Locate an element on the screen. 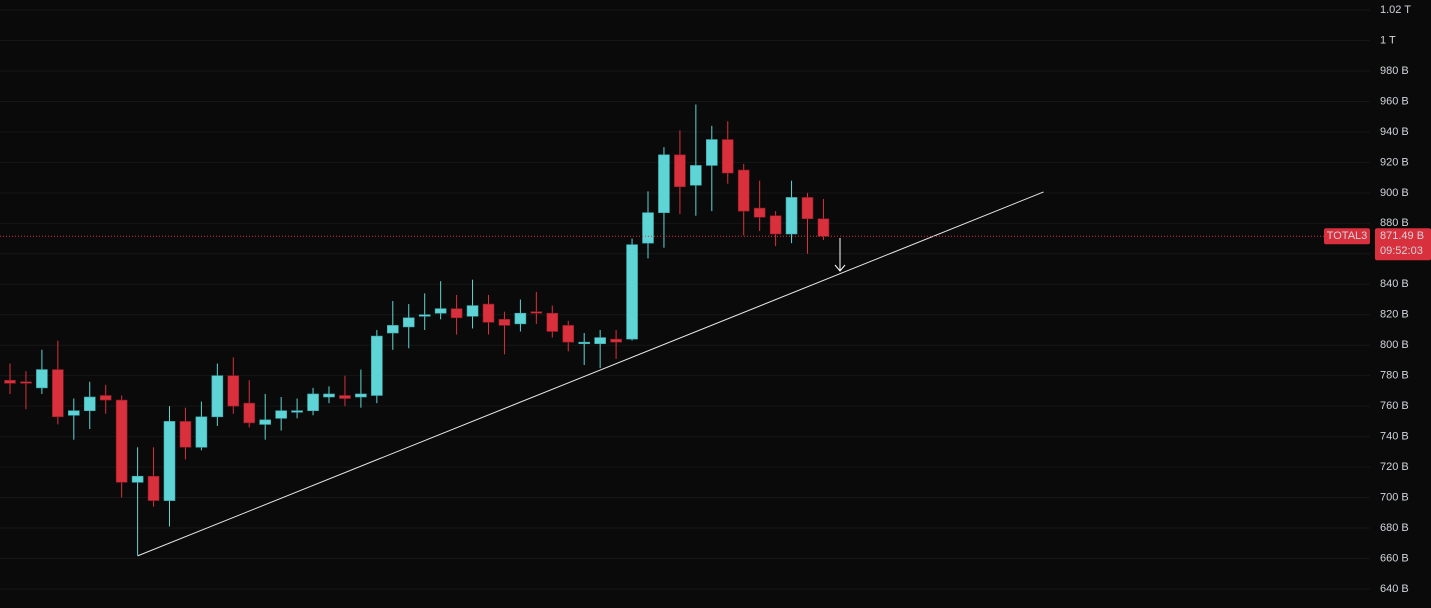 The height and width of the screenshot is (608, 1431). y-tick-label: 760 B is located at coordinates (1394, 406).